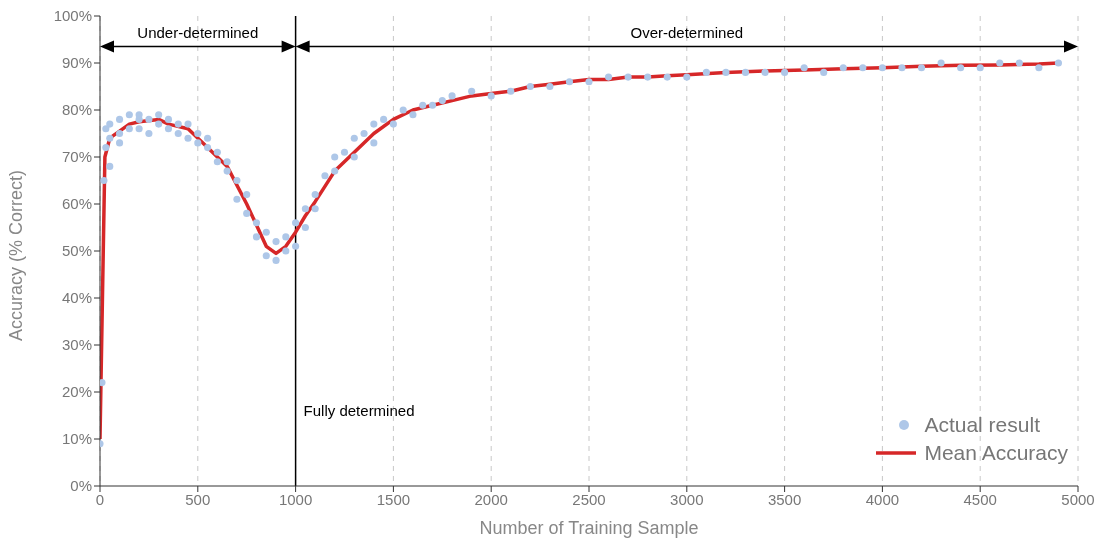  Describe the element at coordinates (982, 424) in the screenshot. I see `legend-label: Actual result` at that location.